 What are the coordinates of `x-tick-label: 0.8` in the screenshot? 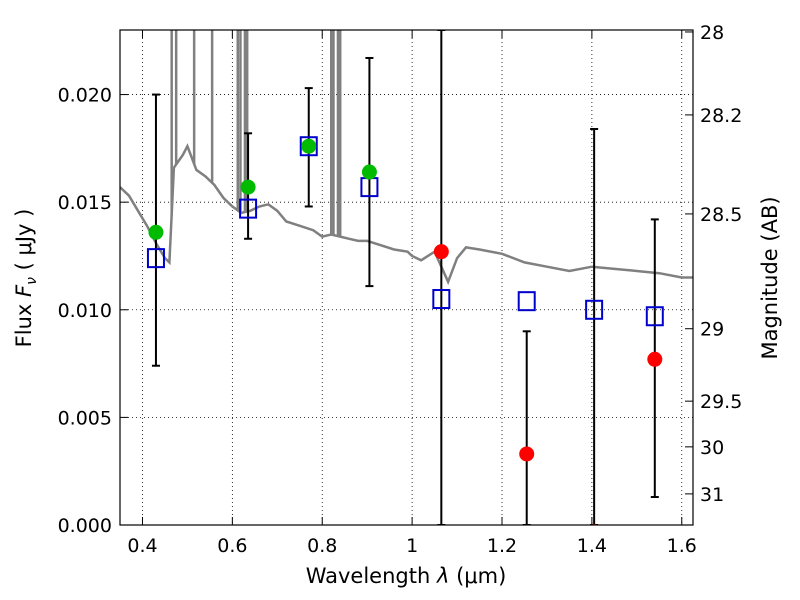 It's located at (322, 546).